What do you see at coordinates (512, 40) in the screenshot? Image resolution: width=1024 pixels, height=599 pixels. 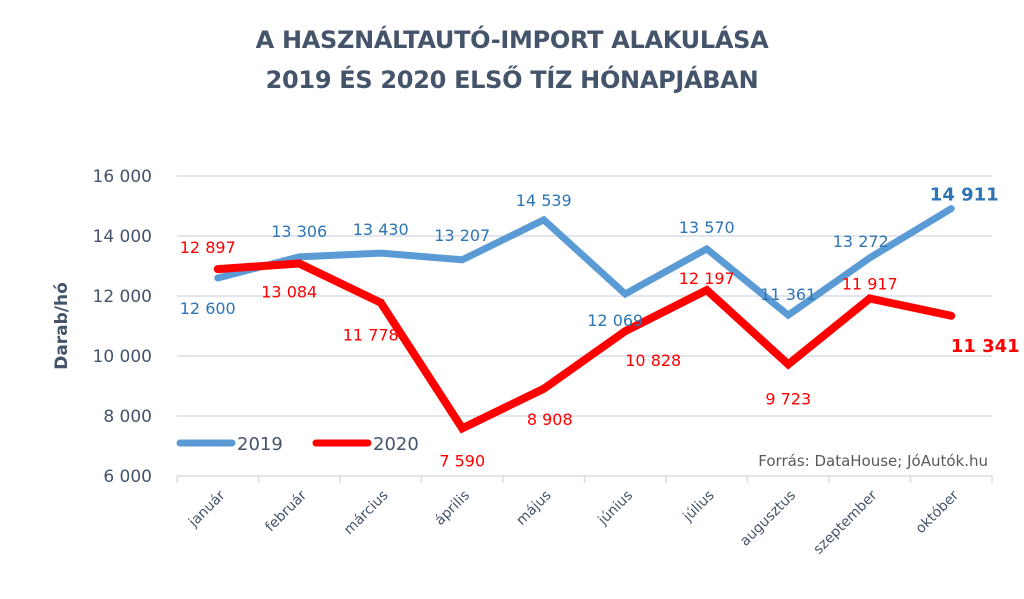 I see `chart-title: A HASZNÁLTAUTÓ-IMPORT ALAKULÁSA` at bounding box center [512, 40].